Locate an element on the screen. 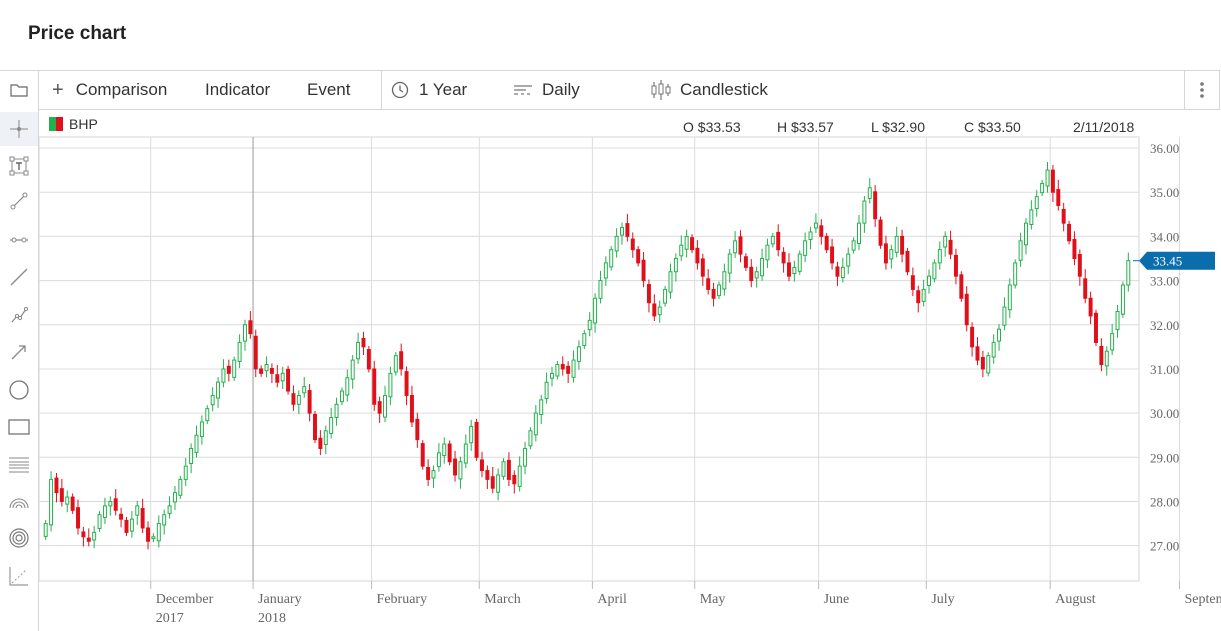  range-label: 1 Year is located at coordinates (443, 89).